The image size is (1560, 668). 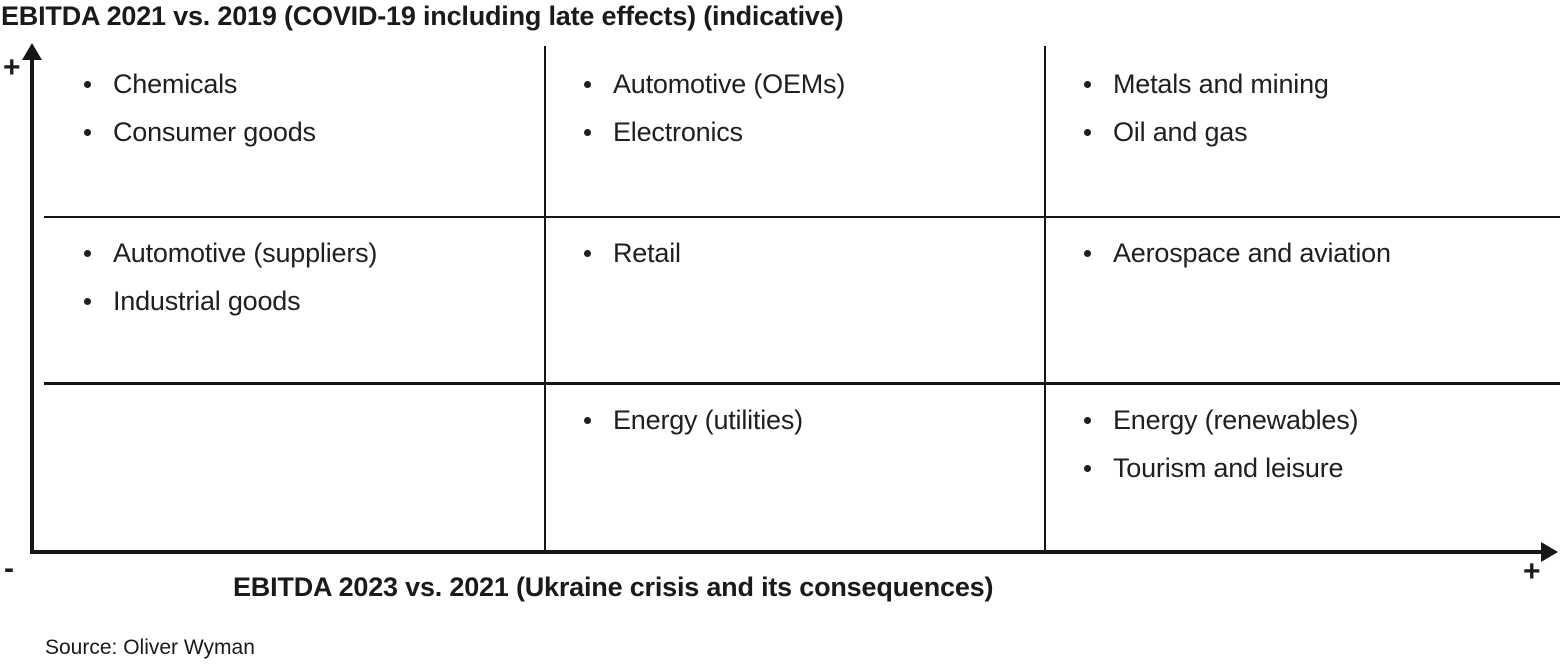 I want to click on matrix-cell-r1c2: Aerospace and aviation, so click(x=1237, y=253).